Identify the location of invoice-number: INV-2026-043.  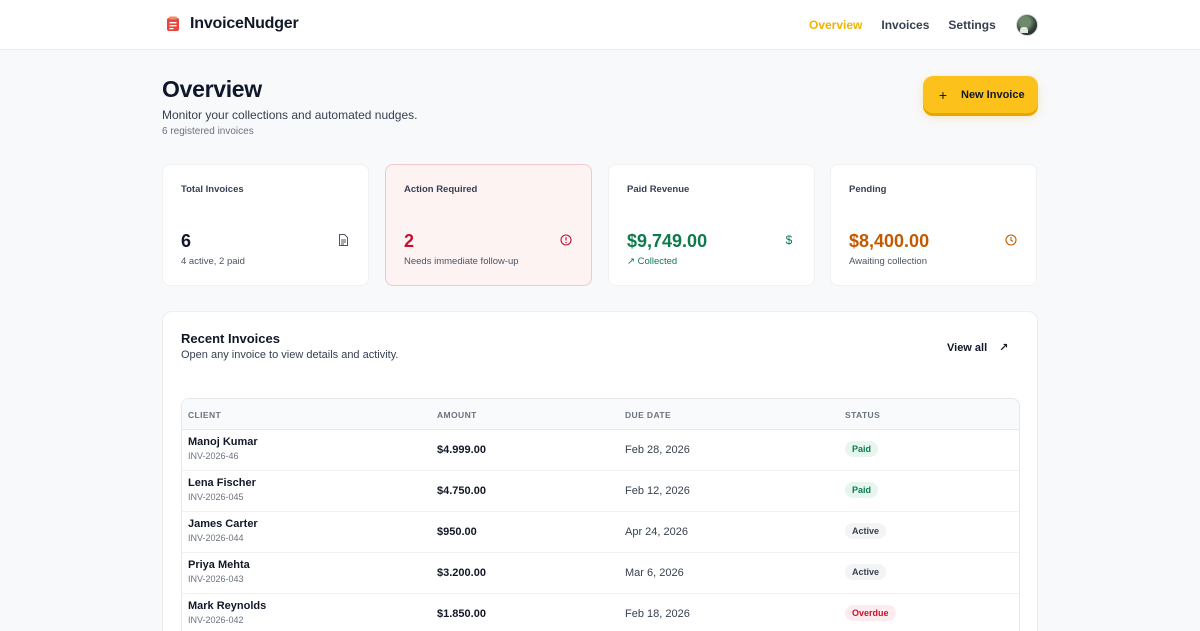
(216, 579).